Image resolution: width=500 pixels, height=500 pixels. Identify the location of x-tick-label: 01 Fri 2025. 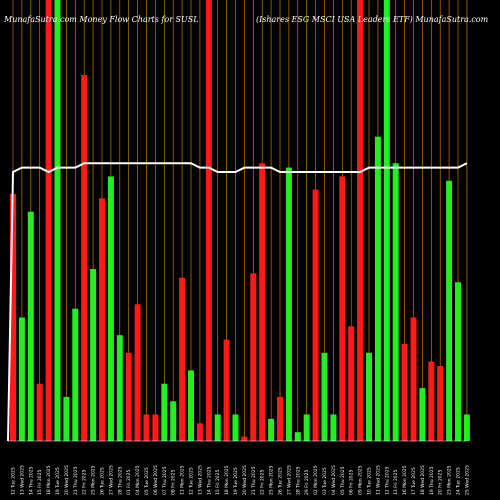
(129, 482).